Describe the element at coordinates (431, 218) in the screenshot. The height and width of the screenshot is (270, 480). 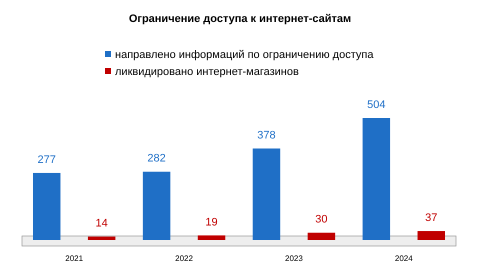
I see `data-label: 37` at that location.